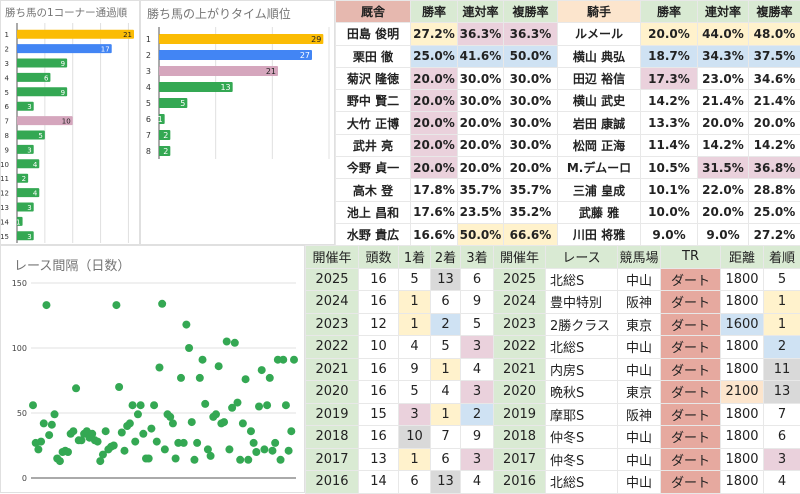  Describe the element at coordinates (774, 56) in the screenshot. I see `table-cell: 37.5%` at that location.